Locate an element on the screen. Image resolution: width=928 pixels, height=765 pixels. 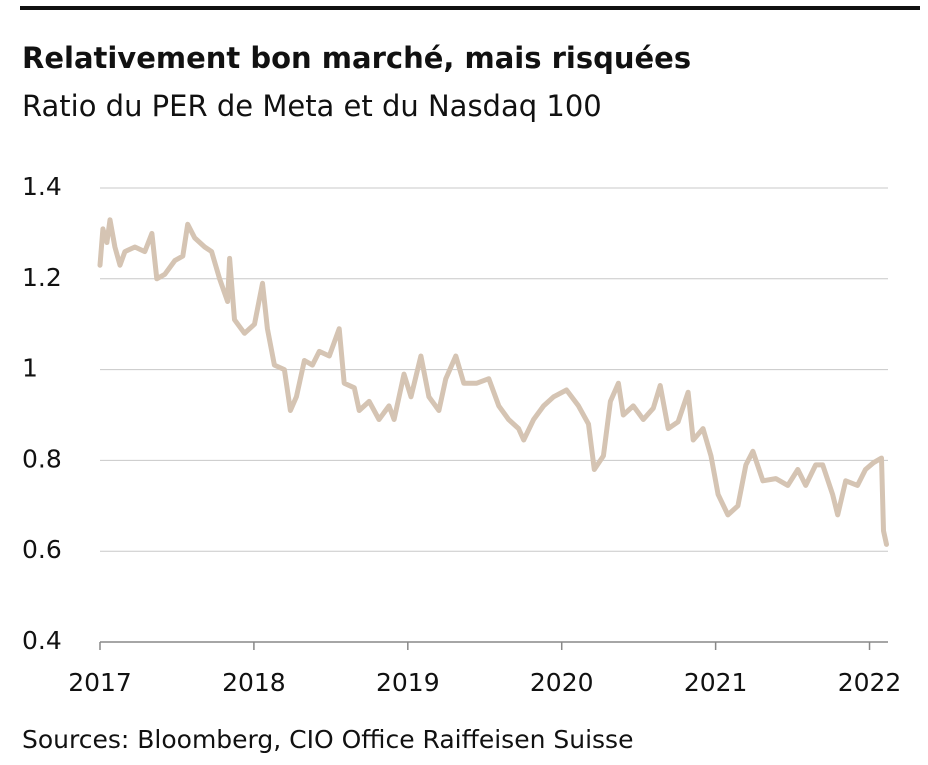
y-tick-label: 1.4 is located at coordinates (42, 186).